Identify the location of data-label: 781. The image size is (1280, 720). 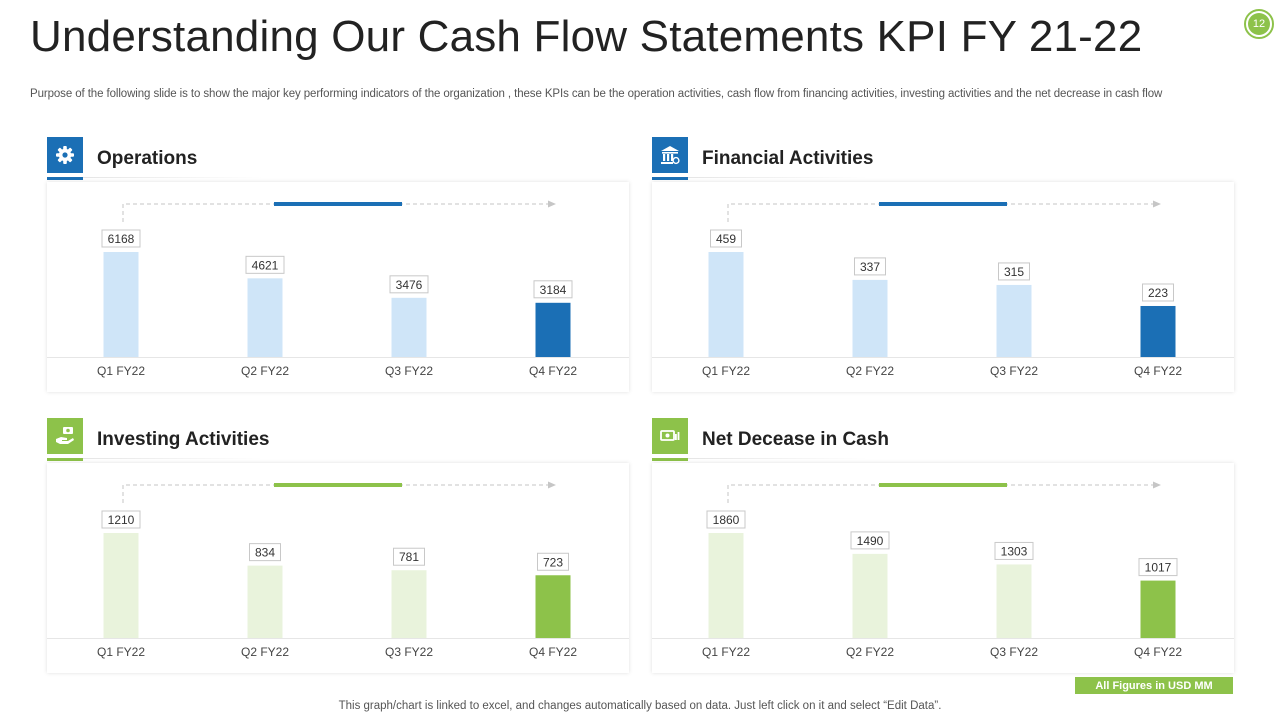
(409, 557).